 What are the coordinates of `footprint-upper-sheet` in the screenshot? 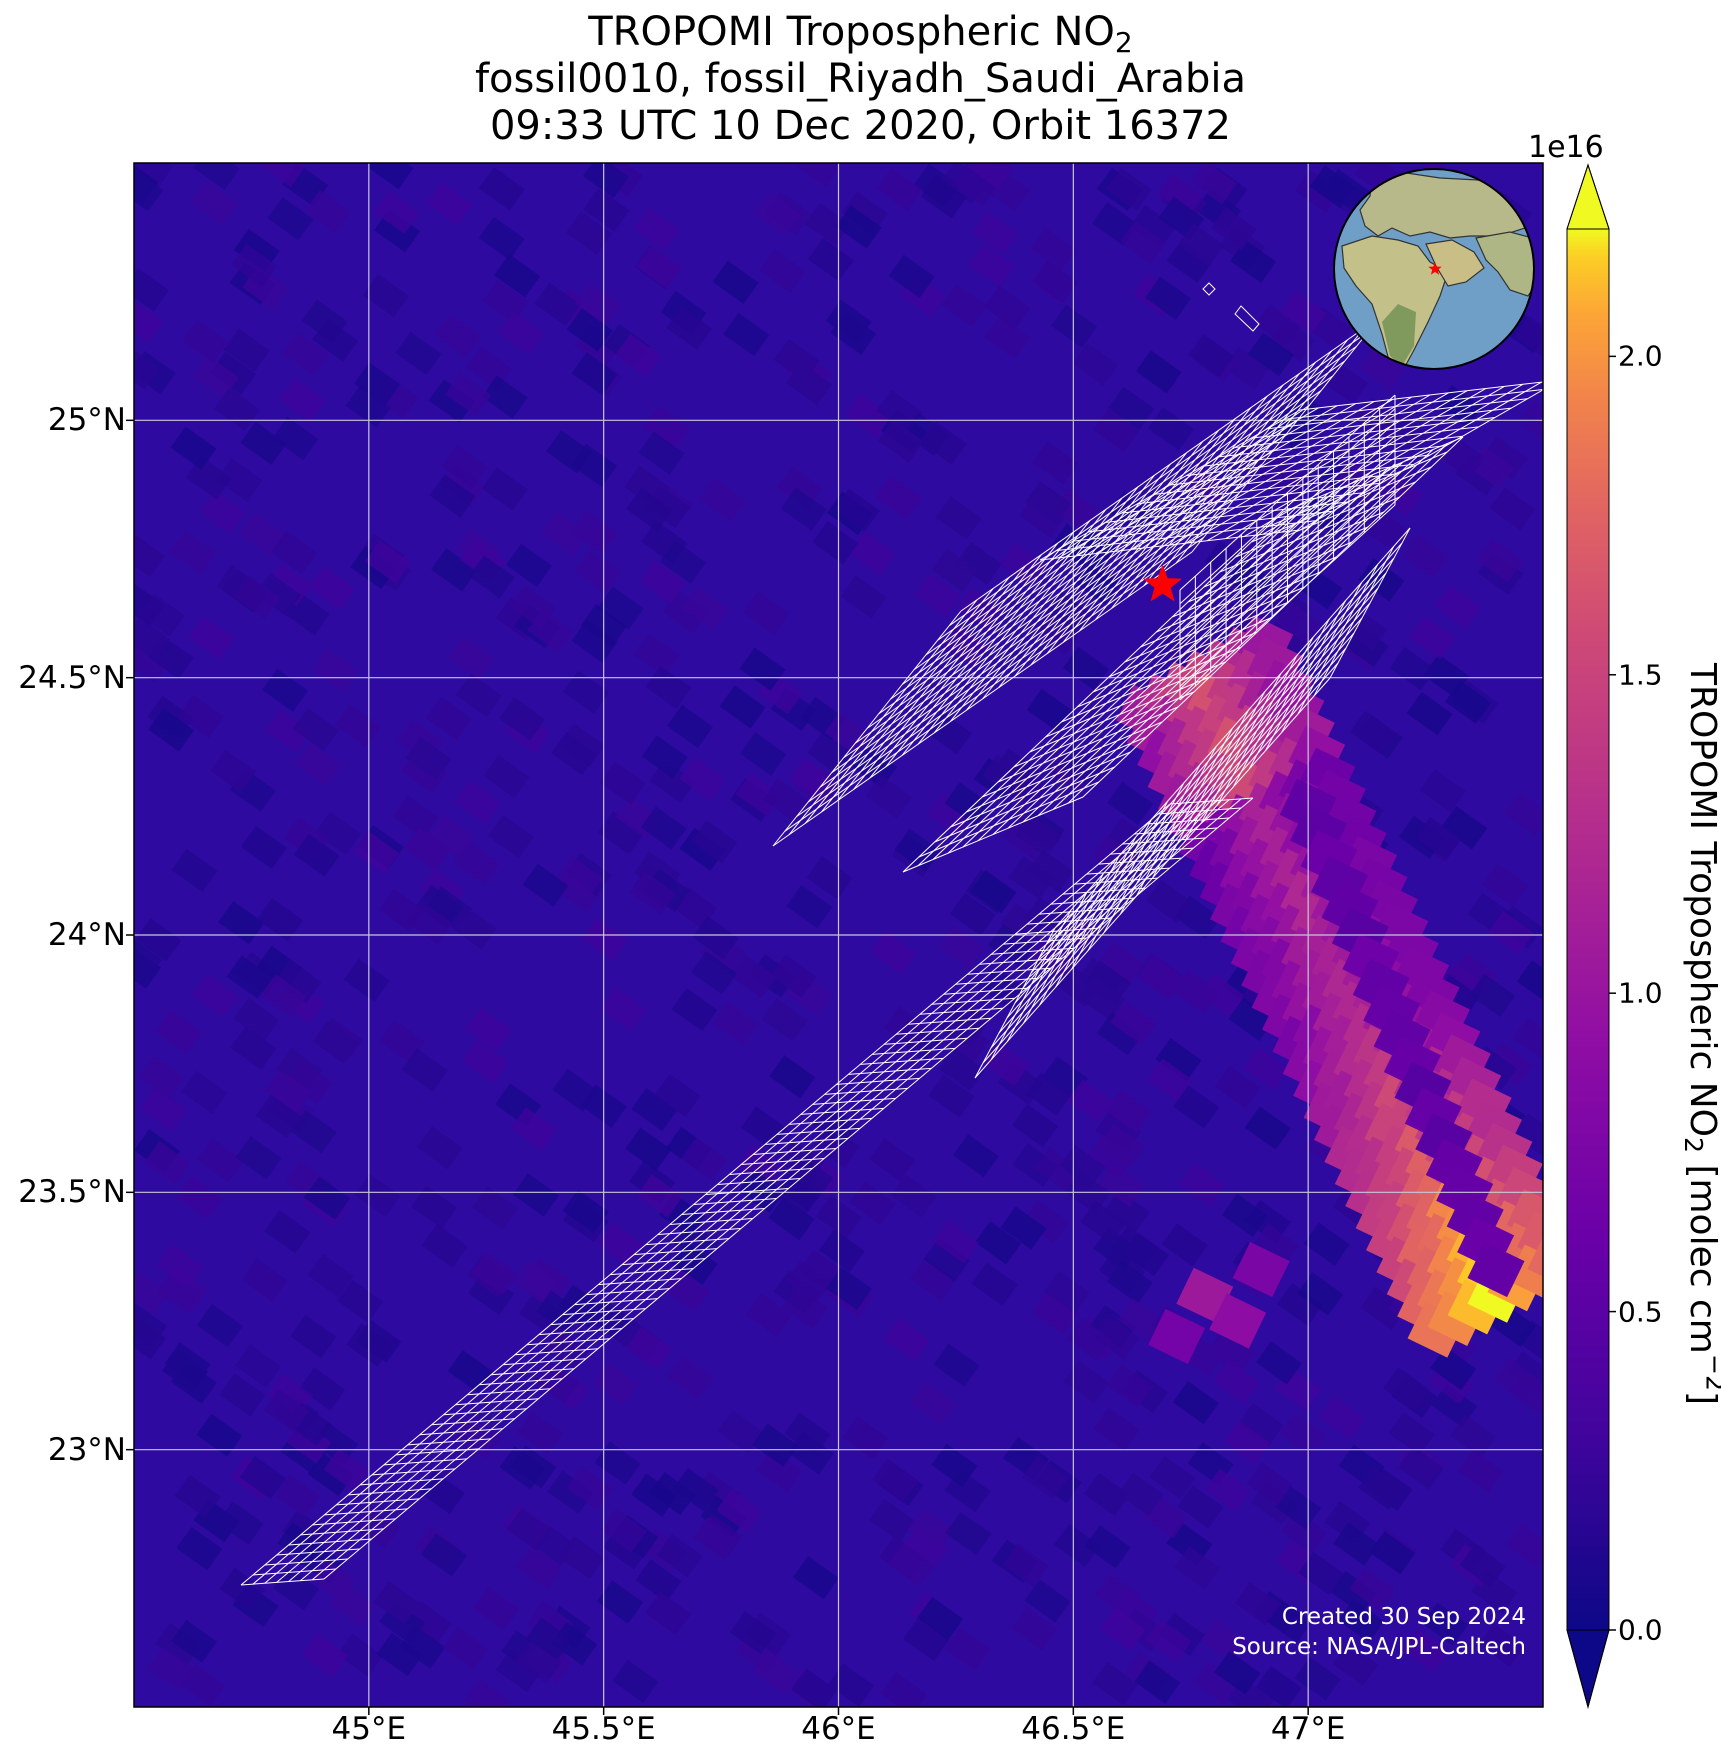 It's located at (1076, 581).